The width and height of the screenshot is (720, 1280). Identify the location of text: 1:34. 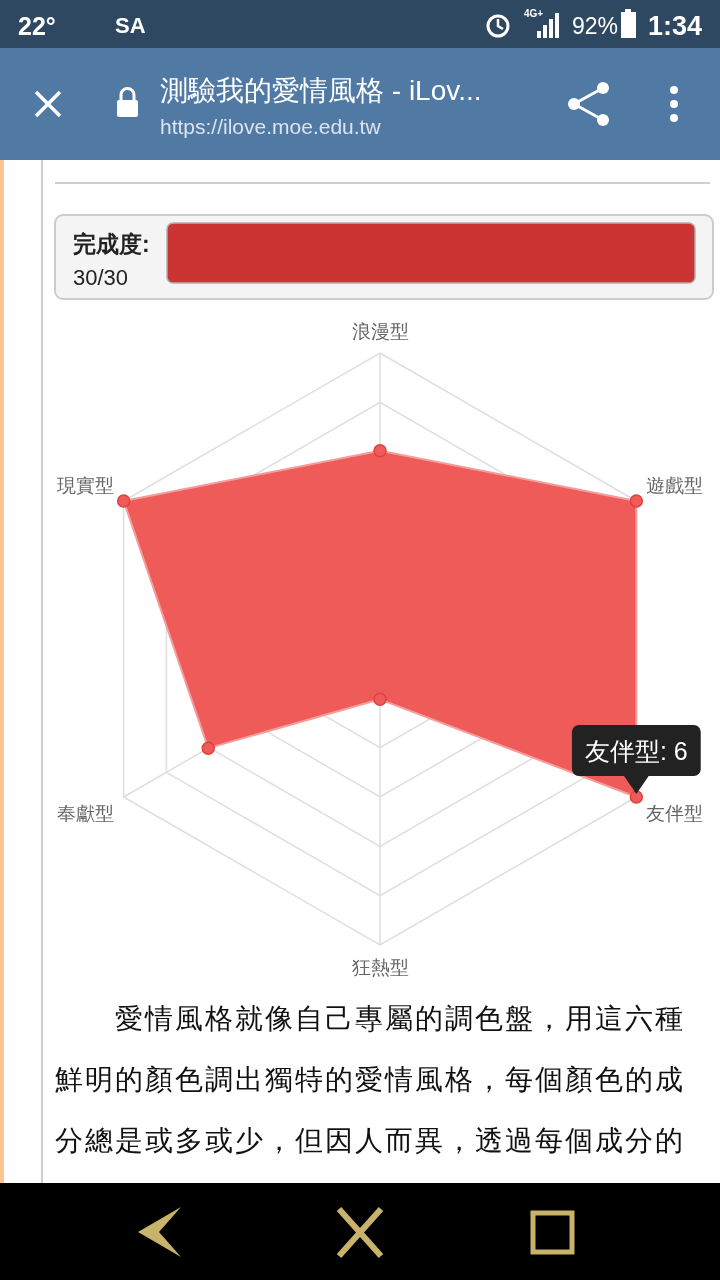
(675, 26).